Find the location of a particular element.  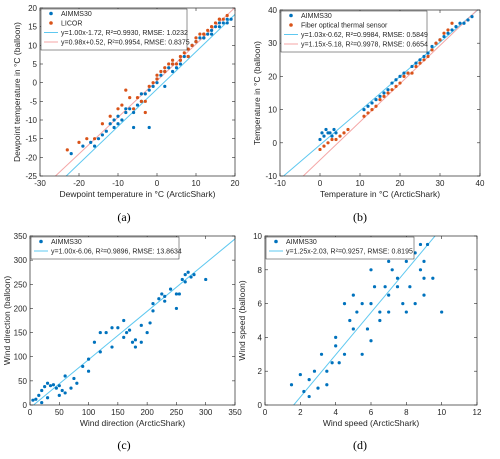

legend-box is located at coordinates (114, 29).